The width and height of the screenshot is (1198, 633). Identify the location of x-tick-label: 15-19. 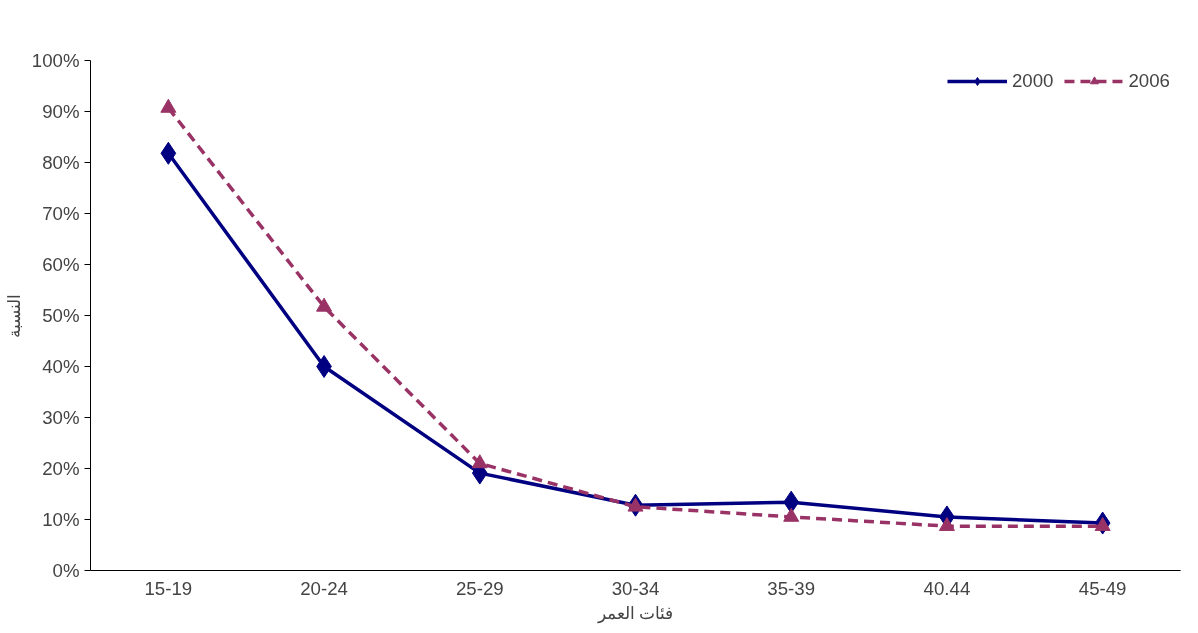
(168, 588).